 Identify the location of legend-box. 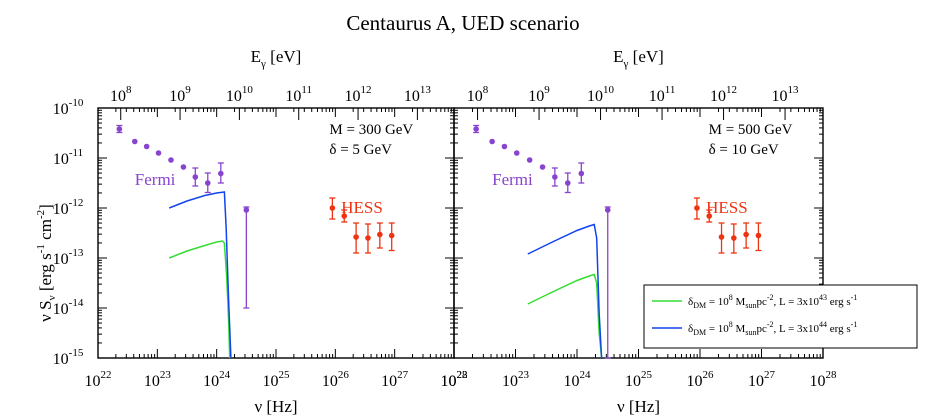
(780, 316).